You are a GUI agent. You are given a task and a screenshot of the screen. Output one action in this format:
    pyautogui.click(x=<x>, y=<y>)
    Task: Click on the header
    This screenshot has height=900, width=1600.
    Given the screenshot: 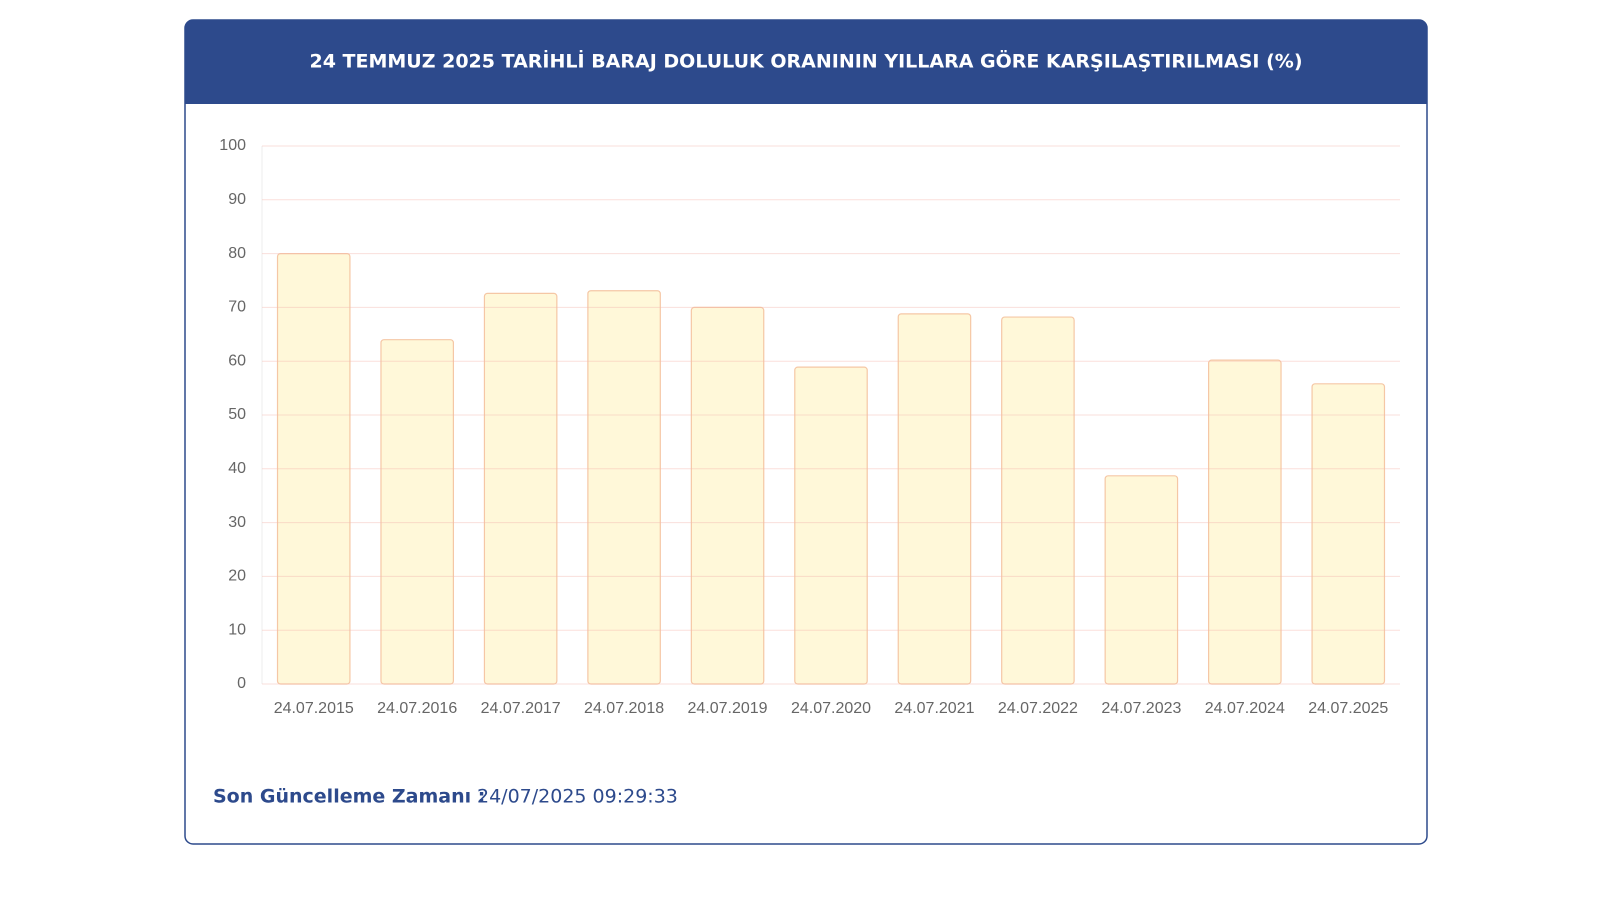 What is the action you would take?
    pyautogui.click(x=806, y=62)
    